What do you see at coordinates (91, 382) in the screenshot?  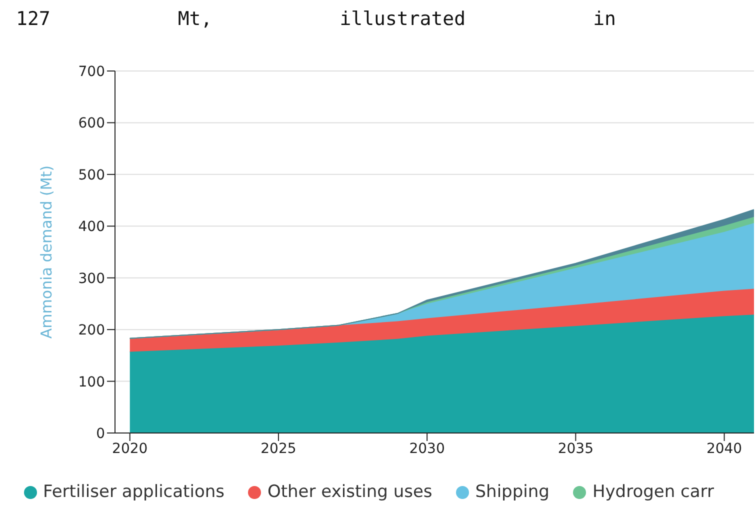 I see `y-tick-label: 100` at bounding box center [91, 382].